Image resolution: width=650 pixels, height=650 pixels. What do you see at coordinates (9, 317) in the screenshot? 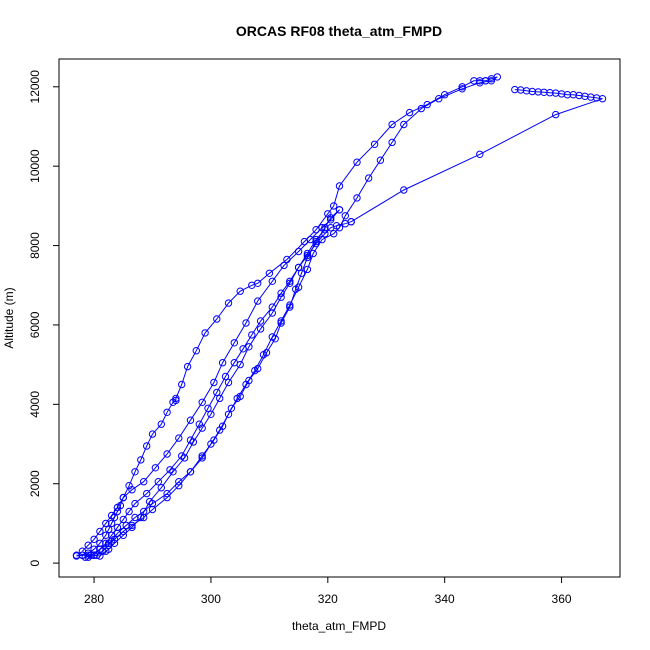
I see `y-axis-label: Altitude (m)` at bounding box center [9, 317].